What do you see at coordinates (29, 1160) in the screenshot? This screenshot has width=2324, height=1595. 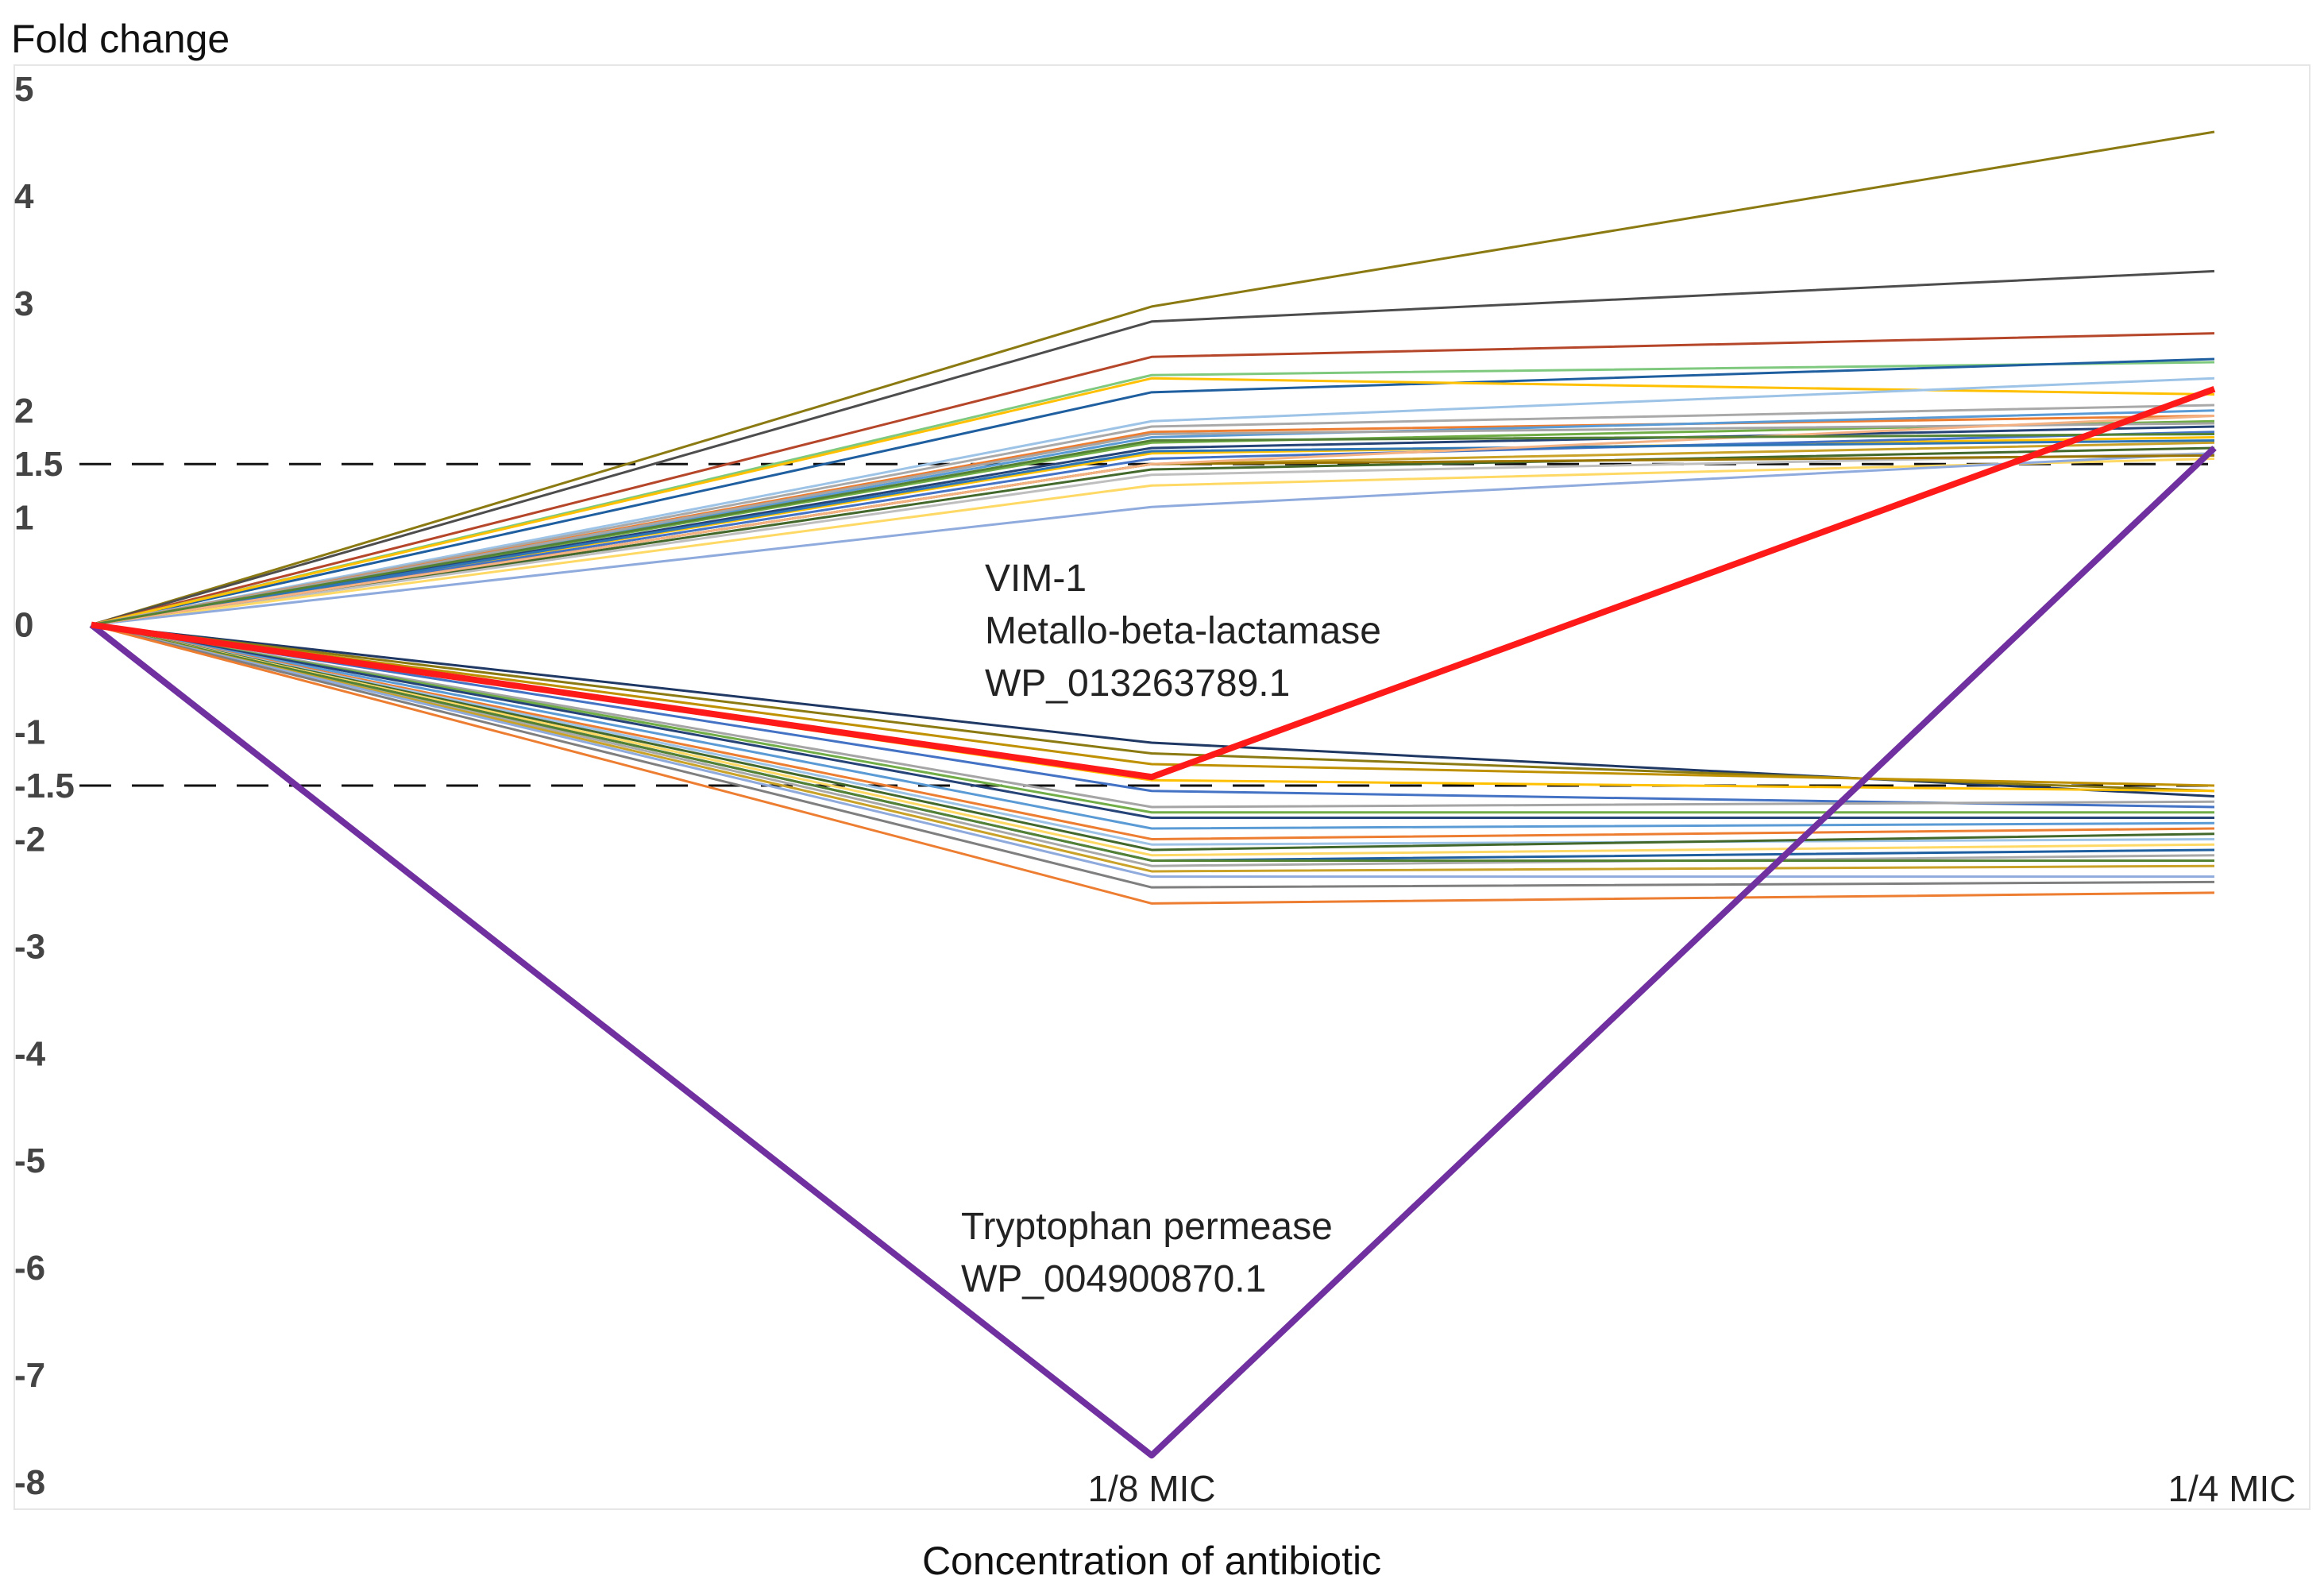 I see `y-tick-label: -5` at bounding box center [29, 1160].